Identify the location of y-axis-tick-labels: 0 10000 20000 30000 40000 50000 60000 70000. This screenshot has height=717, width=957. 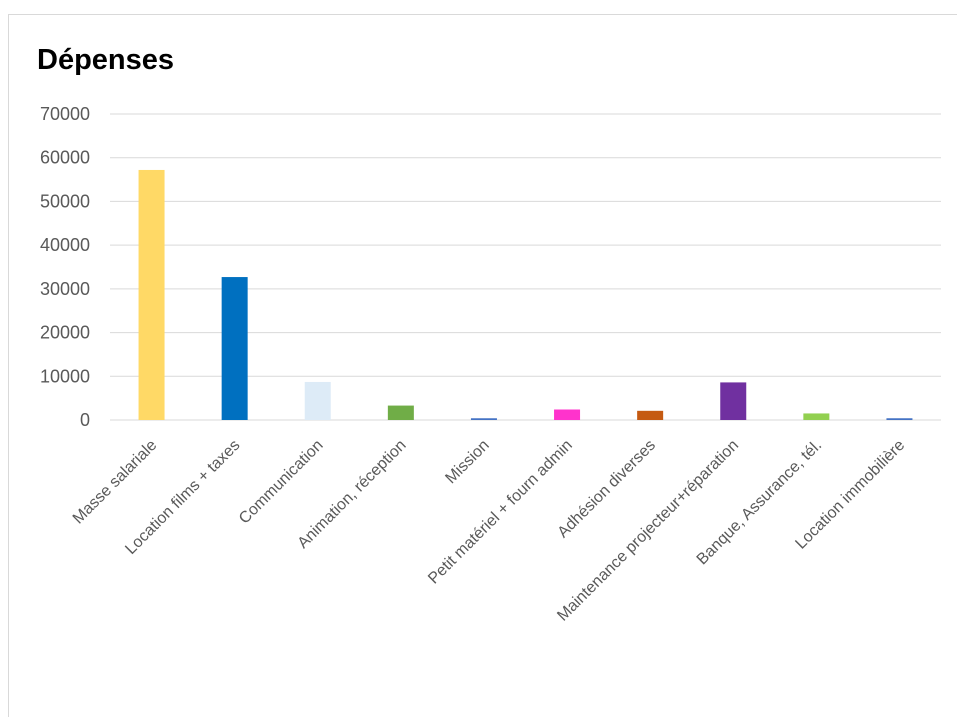
(65, 267).